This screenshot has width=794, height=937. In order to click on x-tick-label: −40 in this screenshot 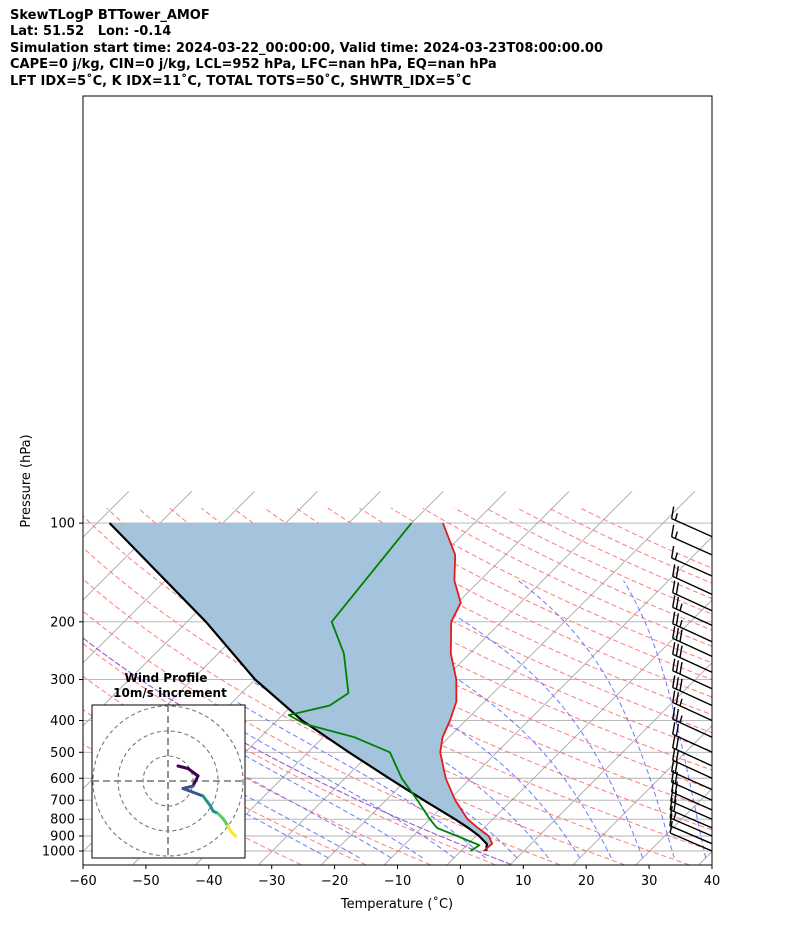, I will do `click(208, 881)`.